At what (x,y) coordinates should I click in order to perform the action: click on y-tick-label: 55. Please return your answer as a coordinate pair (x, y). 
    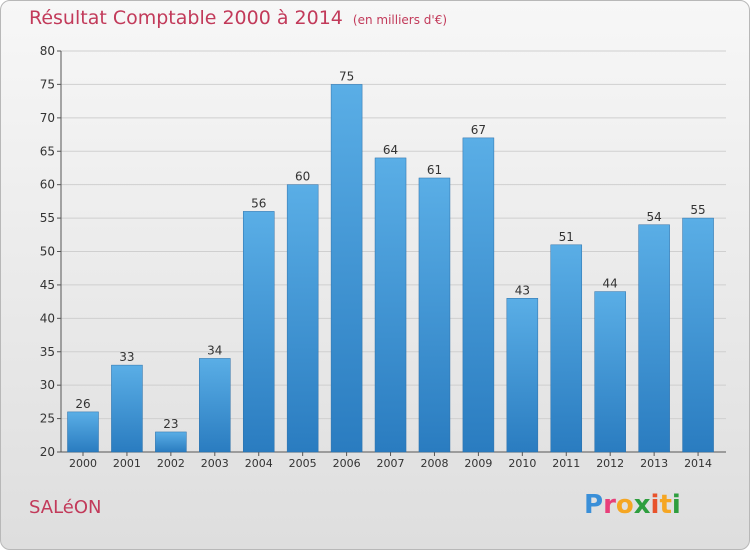
    Looking at the image, I should click on (47, 218).